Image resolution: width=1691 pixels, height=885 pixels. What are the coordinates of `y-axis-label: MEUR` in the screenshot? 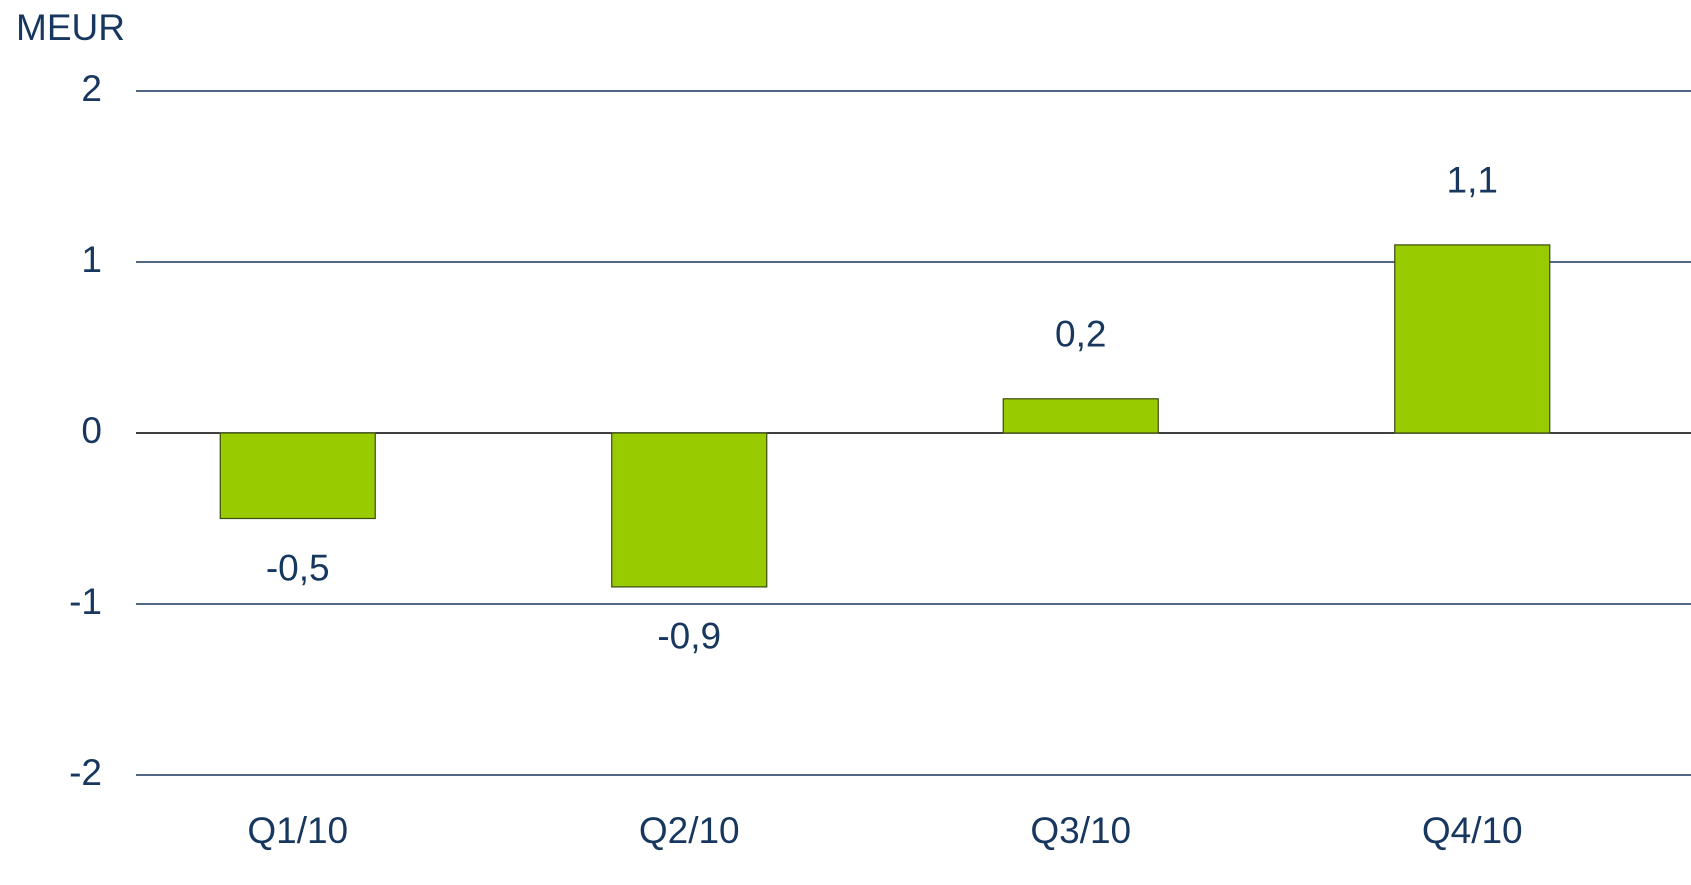 It's located at (70, 27).